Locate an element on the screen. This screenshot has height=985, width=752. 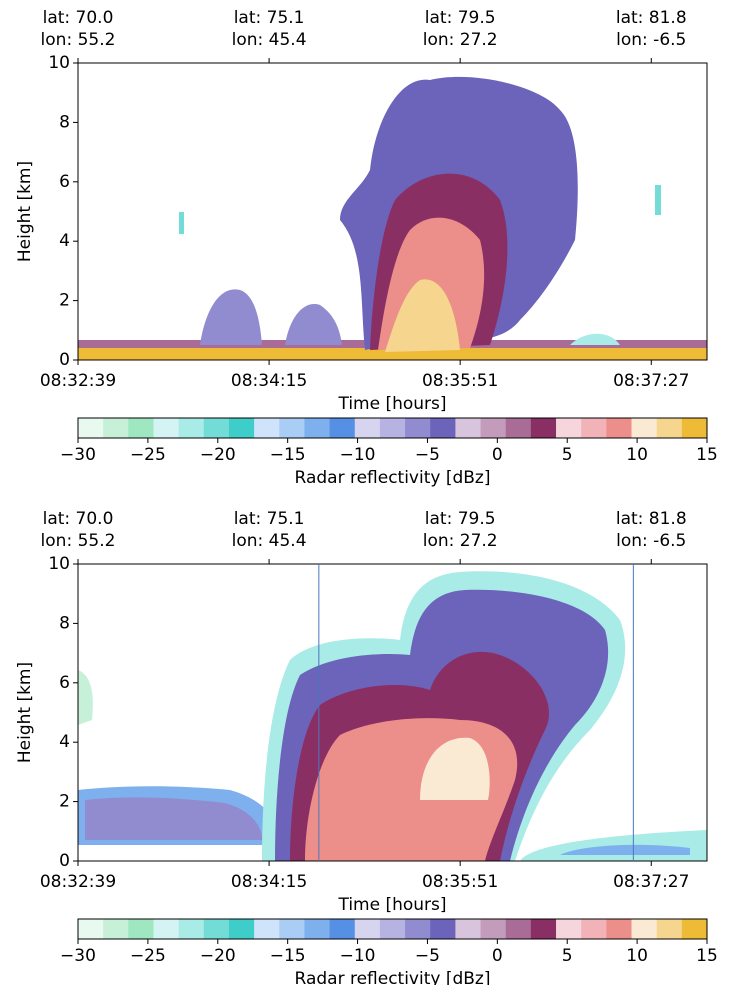
colorbar-tick-label: 15 is located at coordinates (707, 455).